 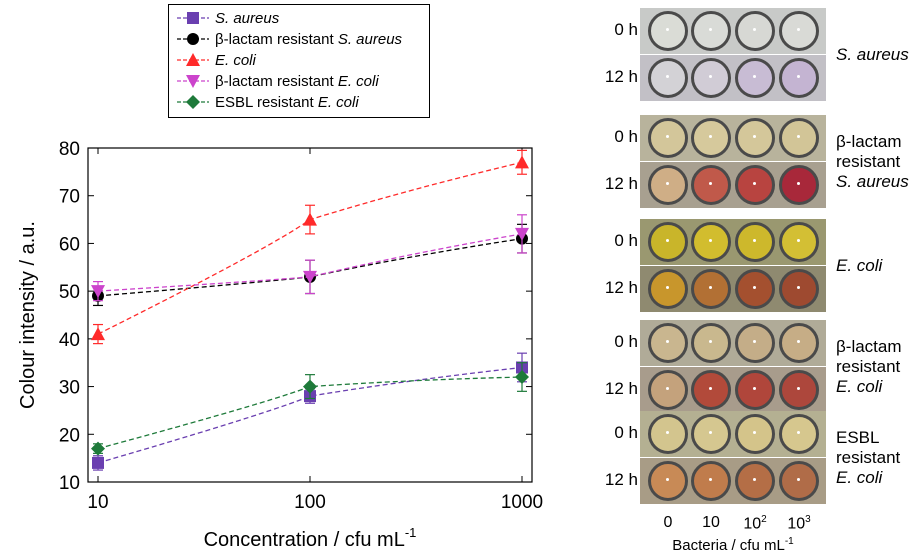 What do you see at coordinates (297, 81) in the screenshot?
I see `legend-label: β-lactam resistant E. coli` at bounding box center [297, 81].